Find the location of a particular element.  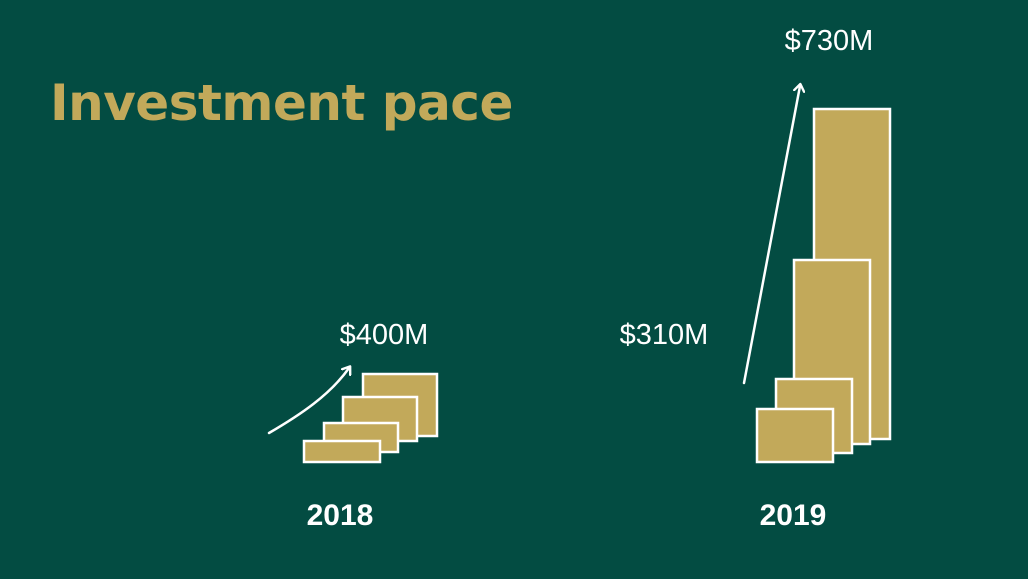

year-label-2018: 2018 is located at coordinates (340, 515).